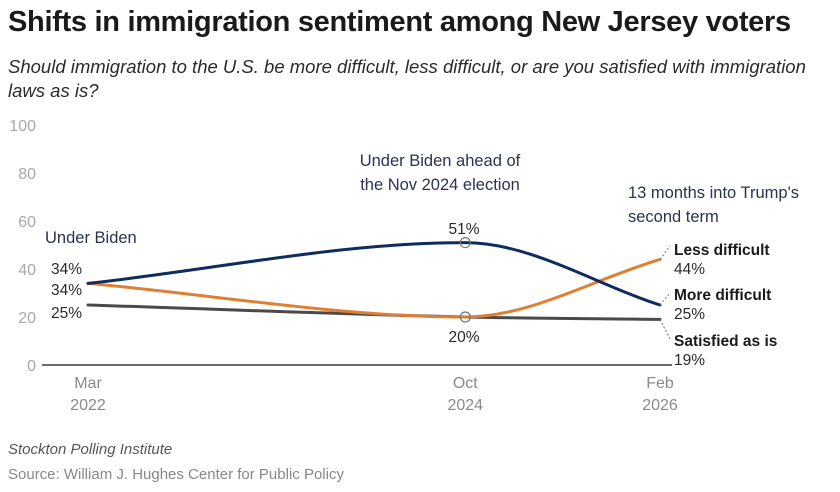 The height and width of the screenshot is (492, 840). I want to click on x-tick-year: 2024, so click(465, 405).